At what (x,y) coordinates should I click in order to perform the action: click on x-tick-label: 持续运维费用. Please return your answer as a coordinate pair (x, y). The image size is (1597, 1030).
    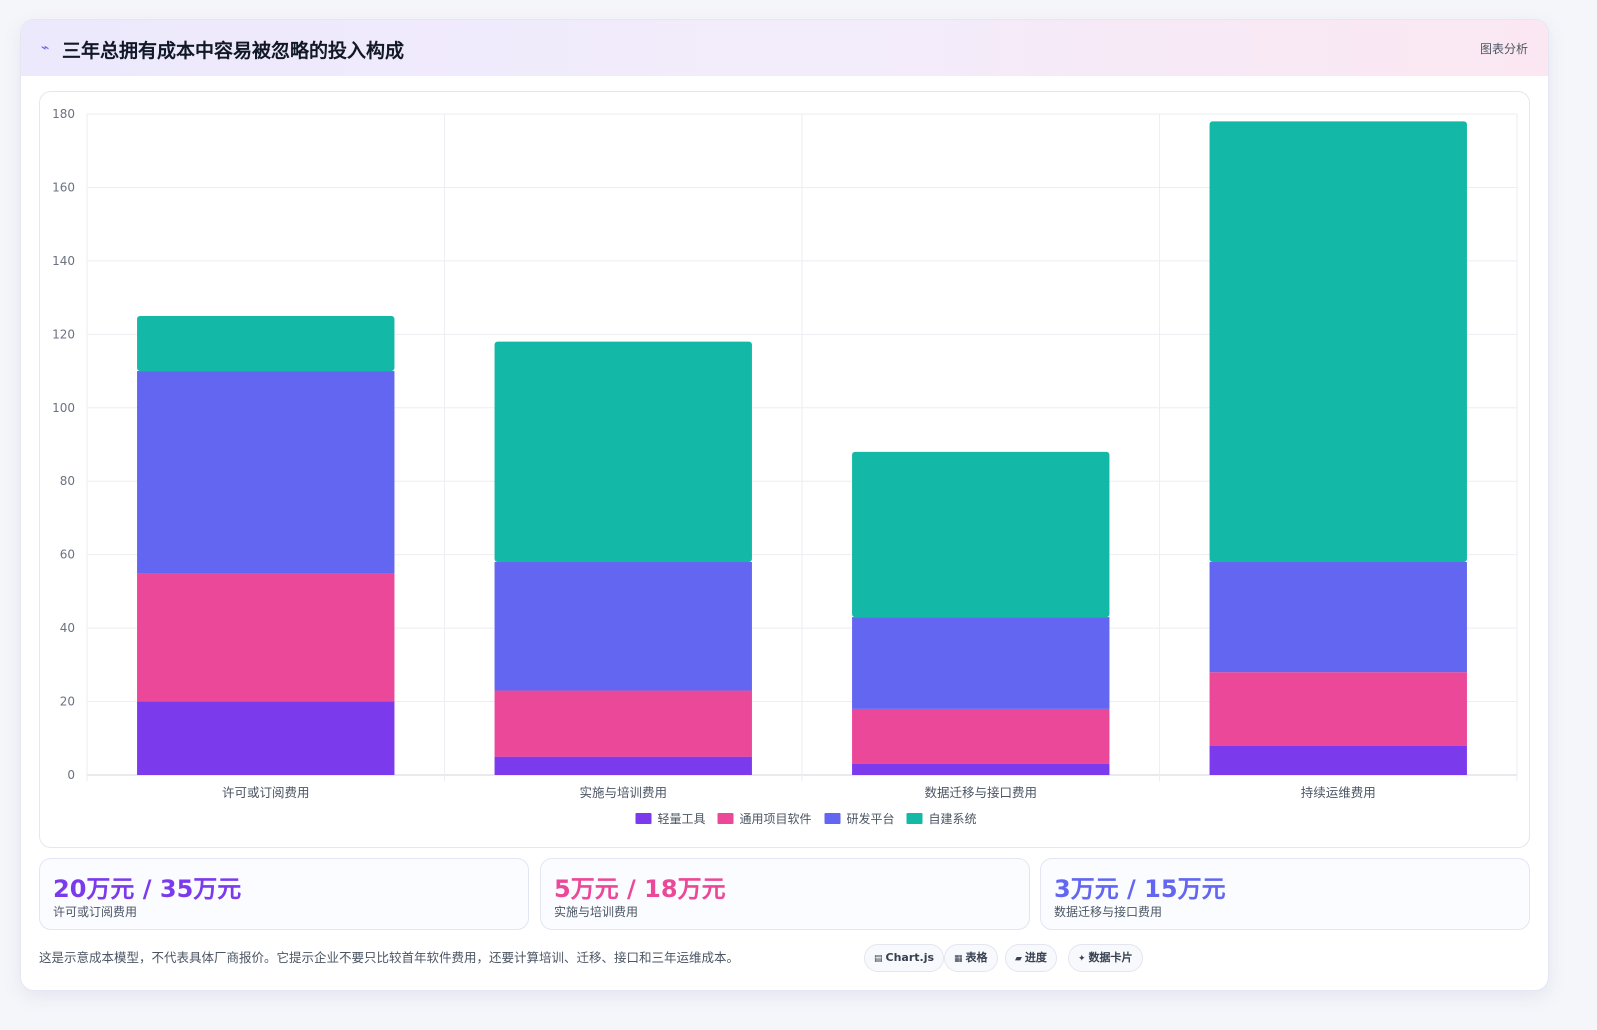
    Looking at the image, I should click on (1338, 792).